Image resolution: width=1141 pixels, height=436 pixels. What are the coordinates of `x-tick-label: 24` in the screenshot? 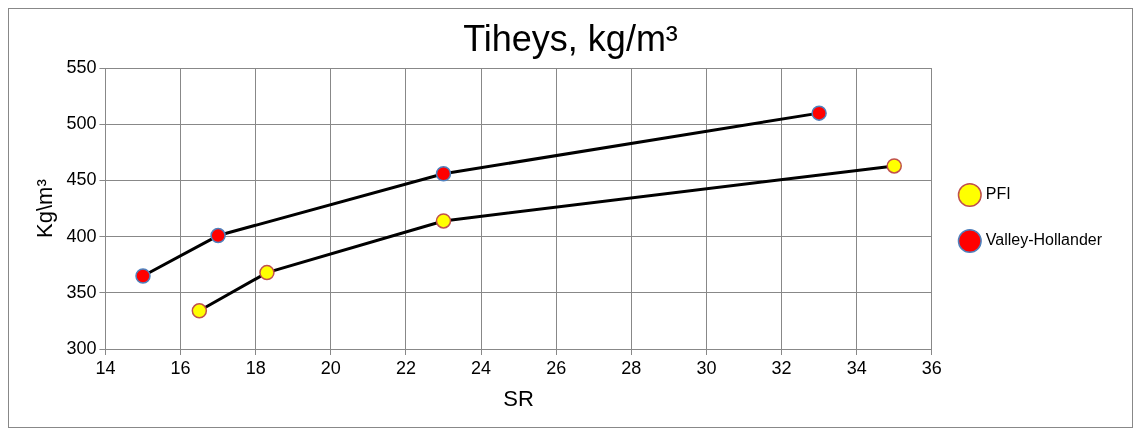 It's located at (481, 367).